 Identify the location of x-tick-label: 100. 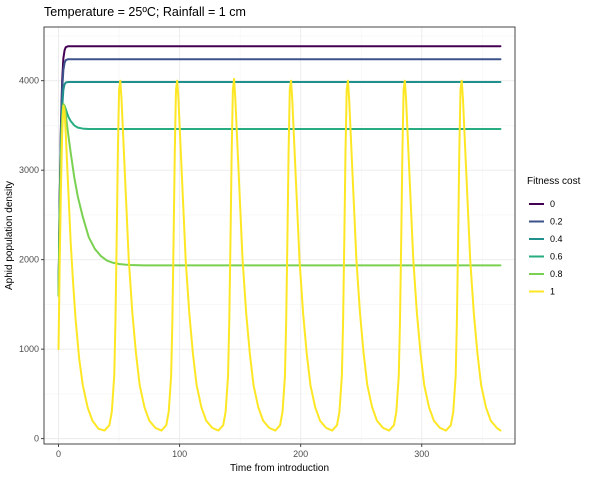
(179, 454).